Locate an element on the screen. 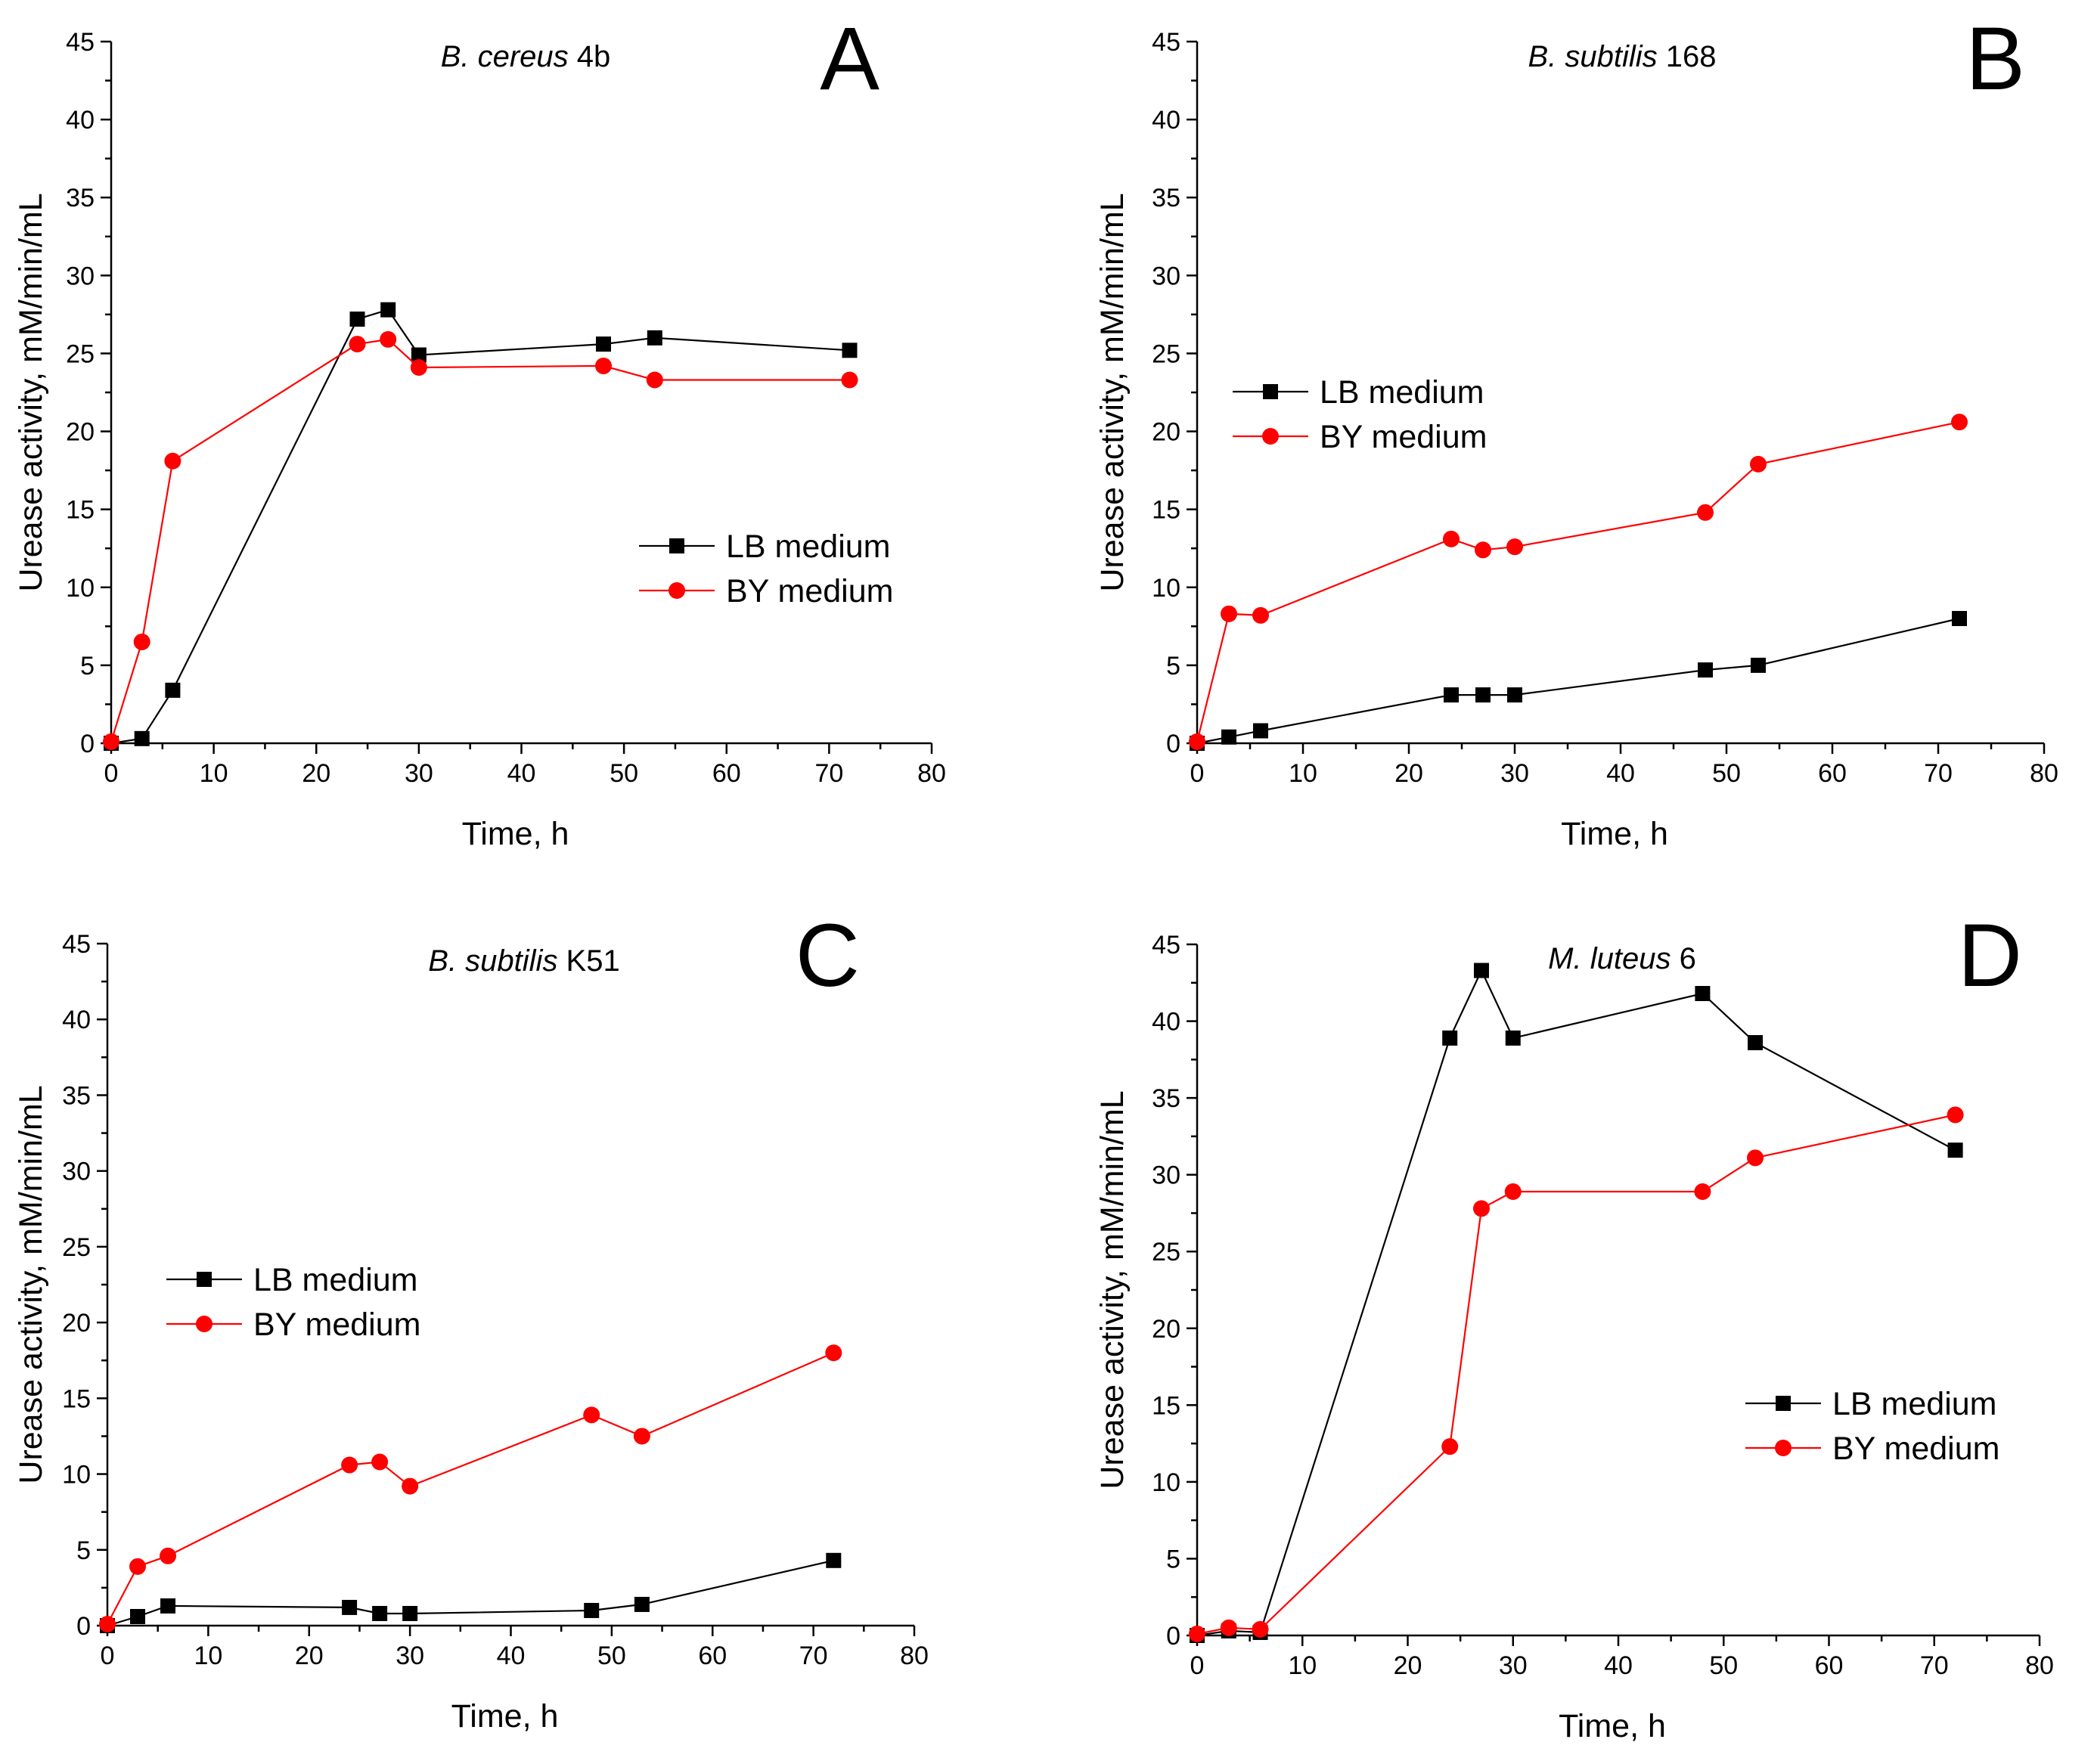 This screenshot has width=2094, height=1764. chart-title: B. subtilis K51 is located at coordinates (523, 961).